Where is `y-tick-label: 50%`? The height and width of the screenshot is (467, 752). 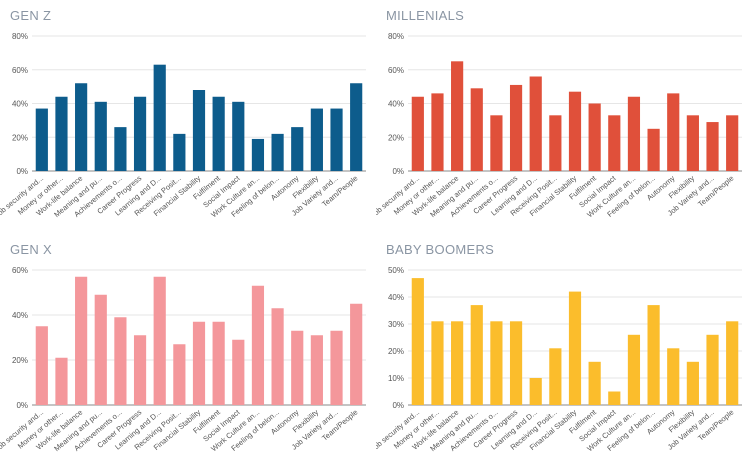
y-tick-label: 50% is located at coordinates (396, 270).